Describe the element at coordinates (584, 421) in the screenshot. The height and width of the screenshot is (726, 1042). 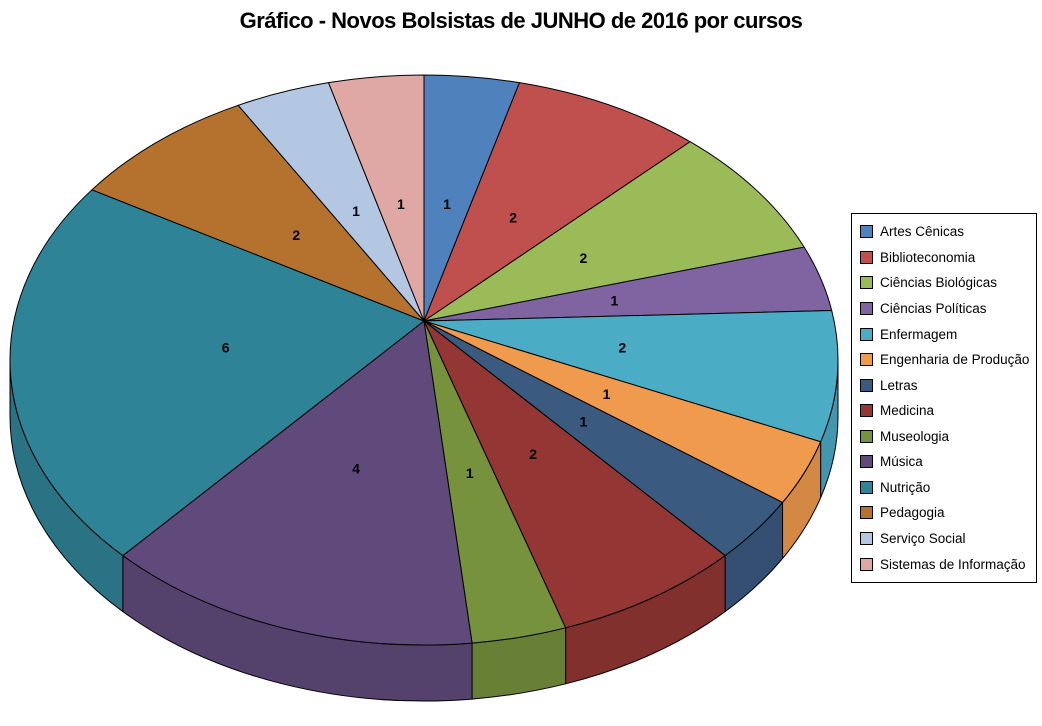
I see `slice-value-label-letras: 1` at that location.